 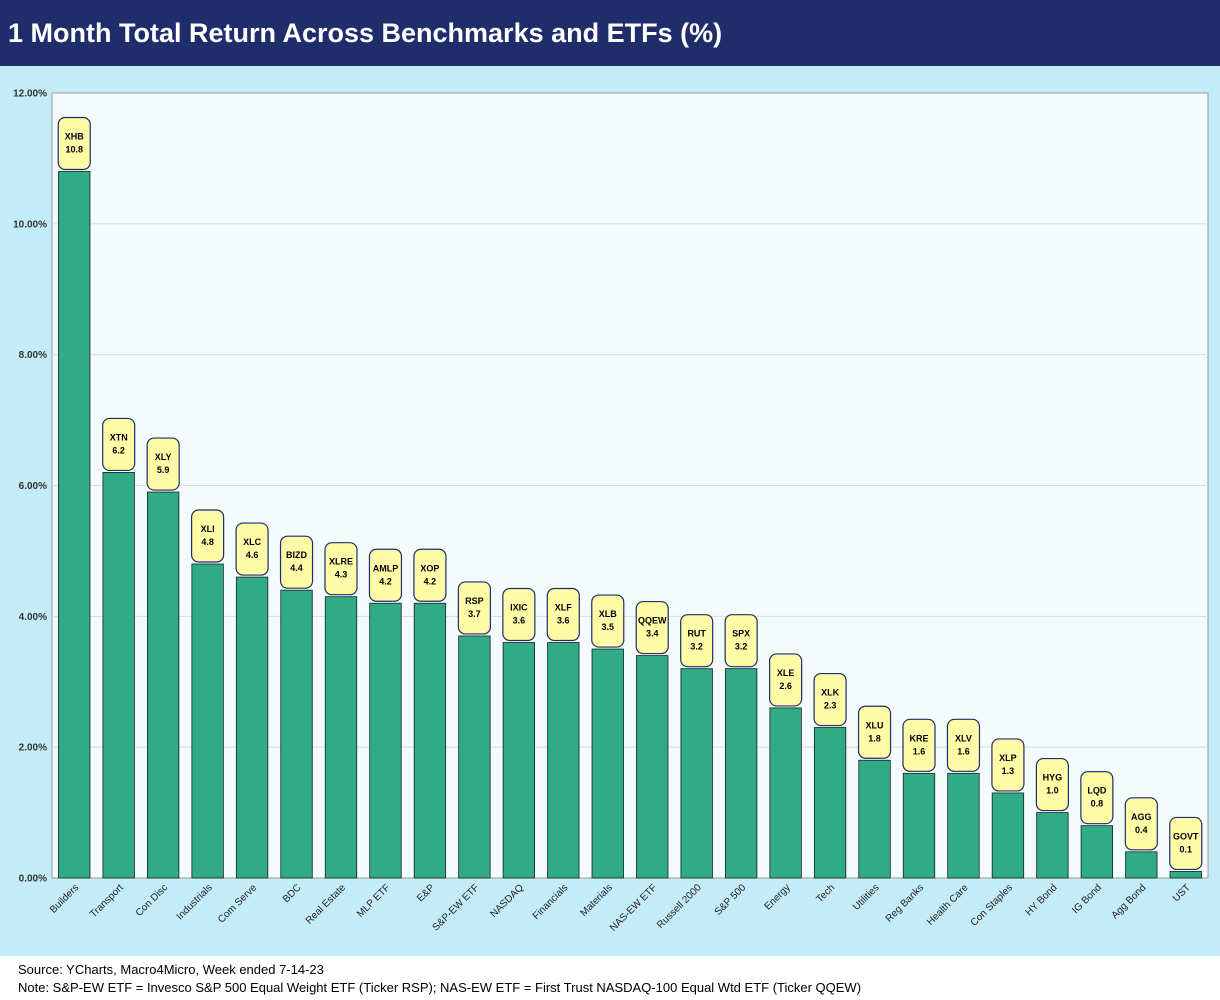 I want to click on data-label-value: 4.2, so click(x=430, y=581).